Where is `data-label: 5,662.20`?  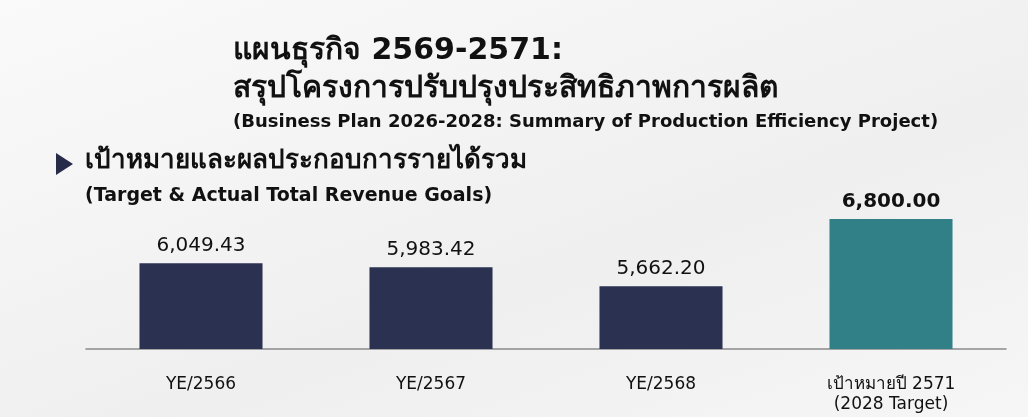 data-label: 5,662.20 is located at coordinates (661, 267).